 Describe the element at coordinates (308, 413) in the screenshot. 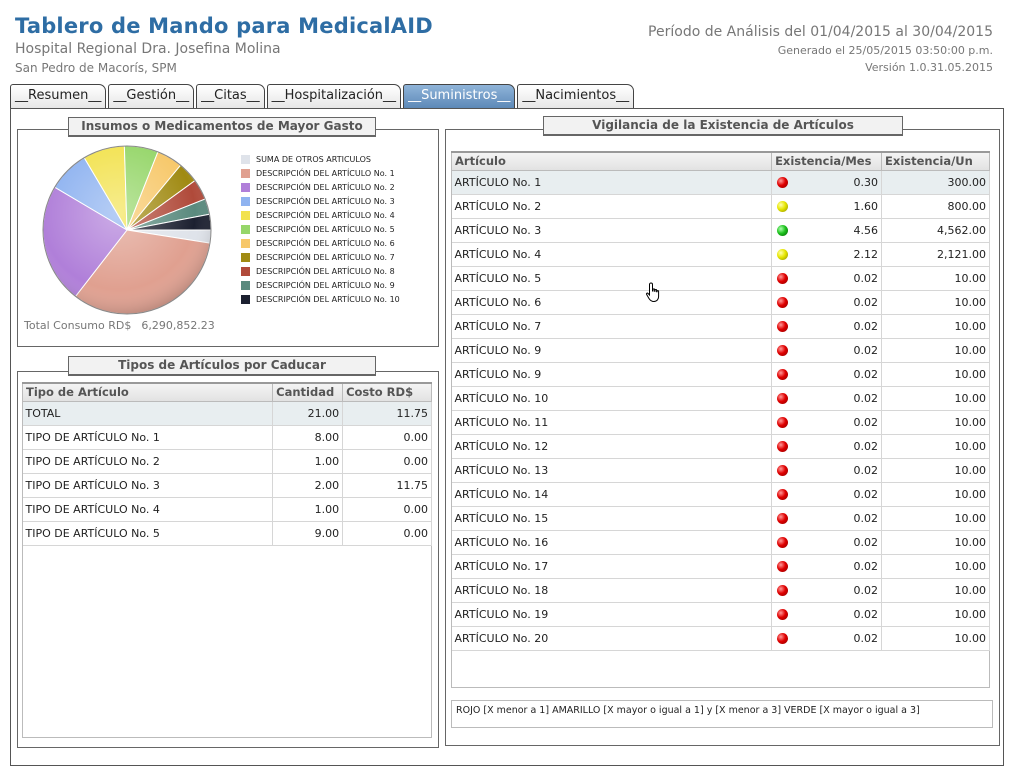

I see `cell-cantidad: 21.00` at that location.